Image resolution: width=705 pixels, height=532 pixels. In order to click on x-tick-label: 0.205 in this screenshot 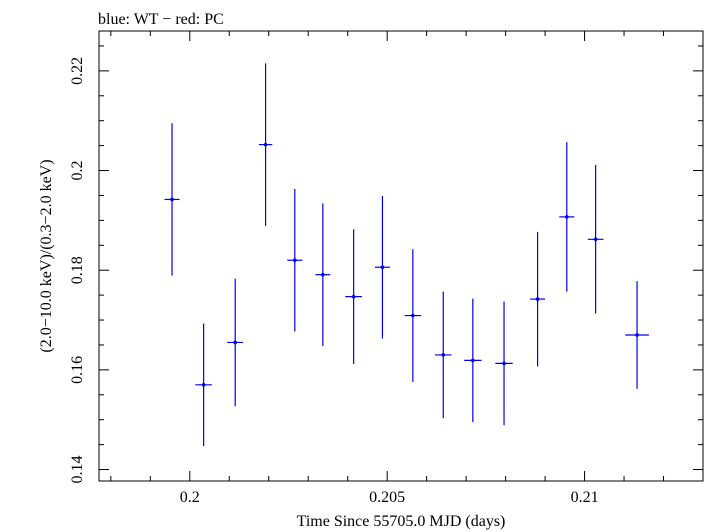, I will do `click(387, 497)`.